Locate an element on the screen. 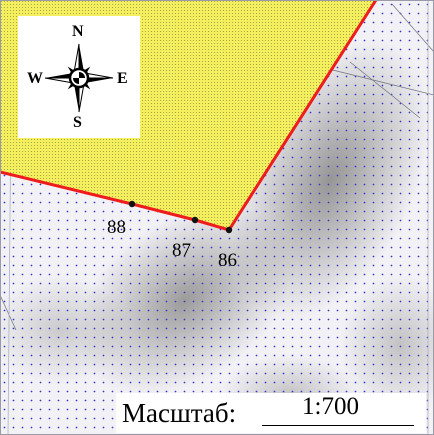  compass-rose-icon is located at coordinates (79, 78).